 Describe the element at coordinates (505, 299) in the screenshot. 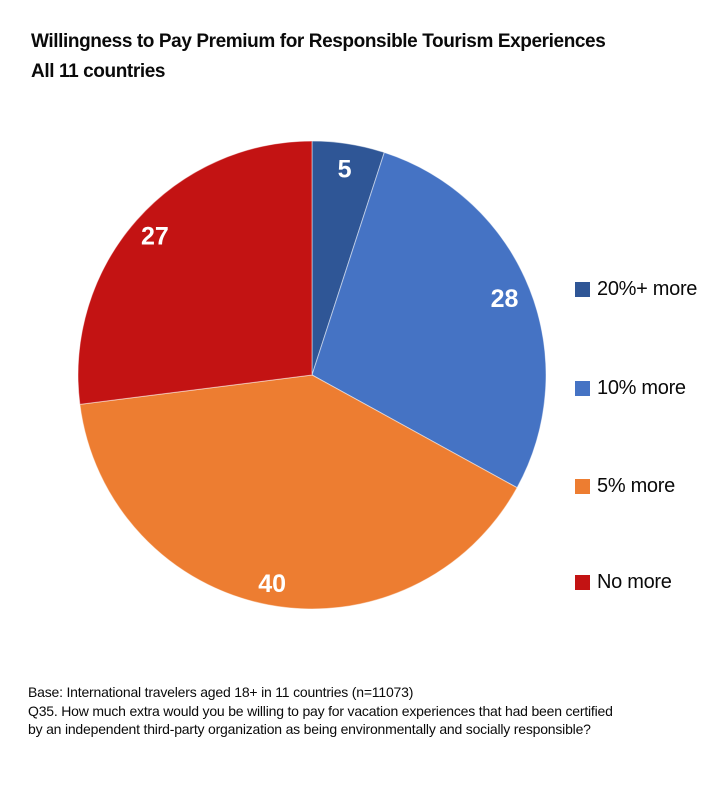

I see `pie-data-label: 28` at that location.